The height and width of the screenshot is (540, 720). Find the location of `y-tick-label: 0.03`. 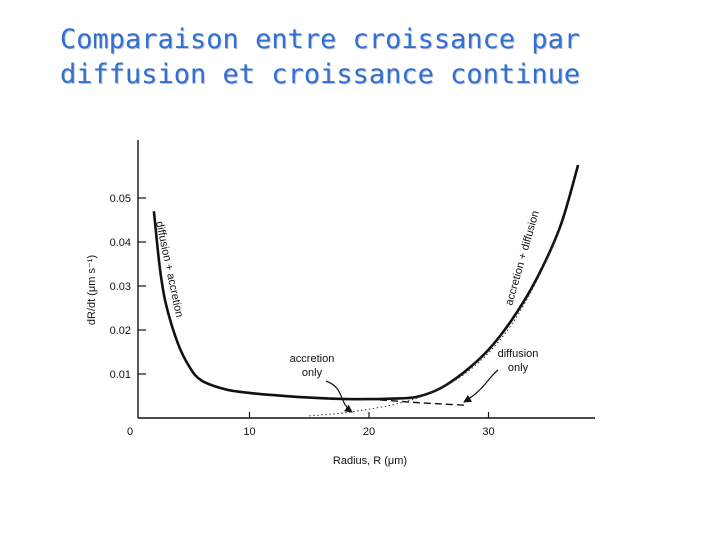

y-tick-label: 0.03 is located at coordinates (120, 287).